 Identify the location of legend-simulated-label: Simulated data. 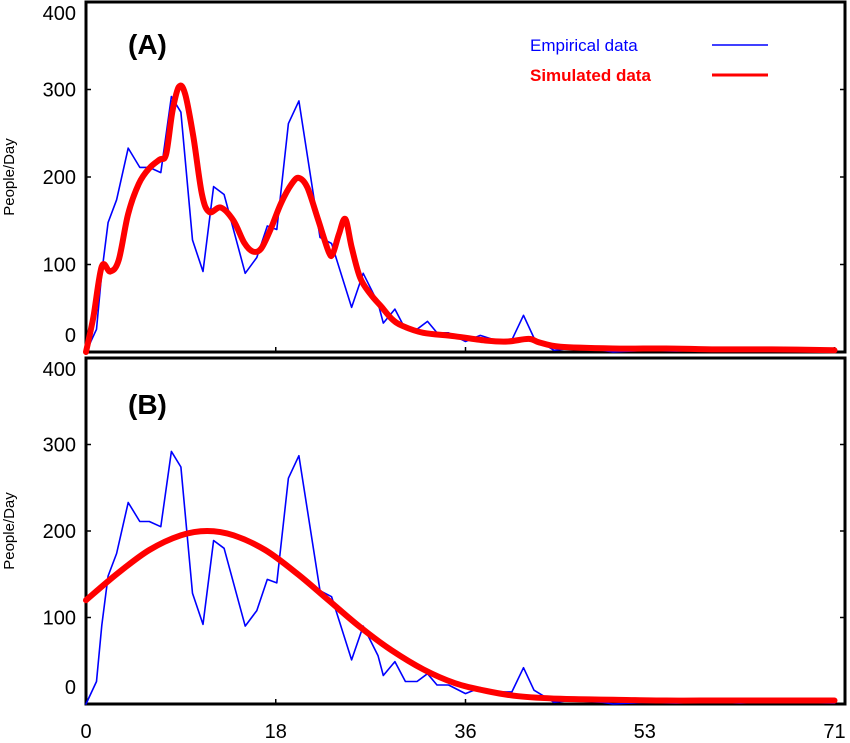
(590, 75).